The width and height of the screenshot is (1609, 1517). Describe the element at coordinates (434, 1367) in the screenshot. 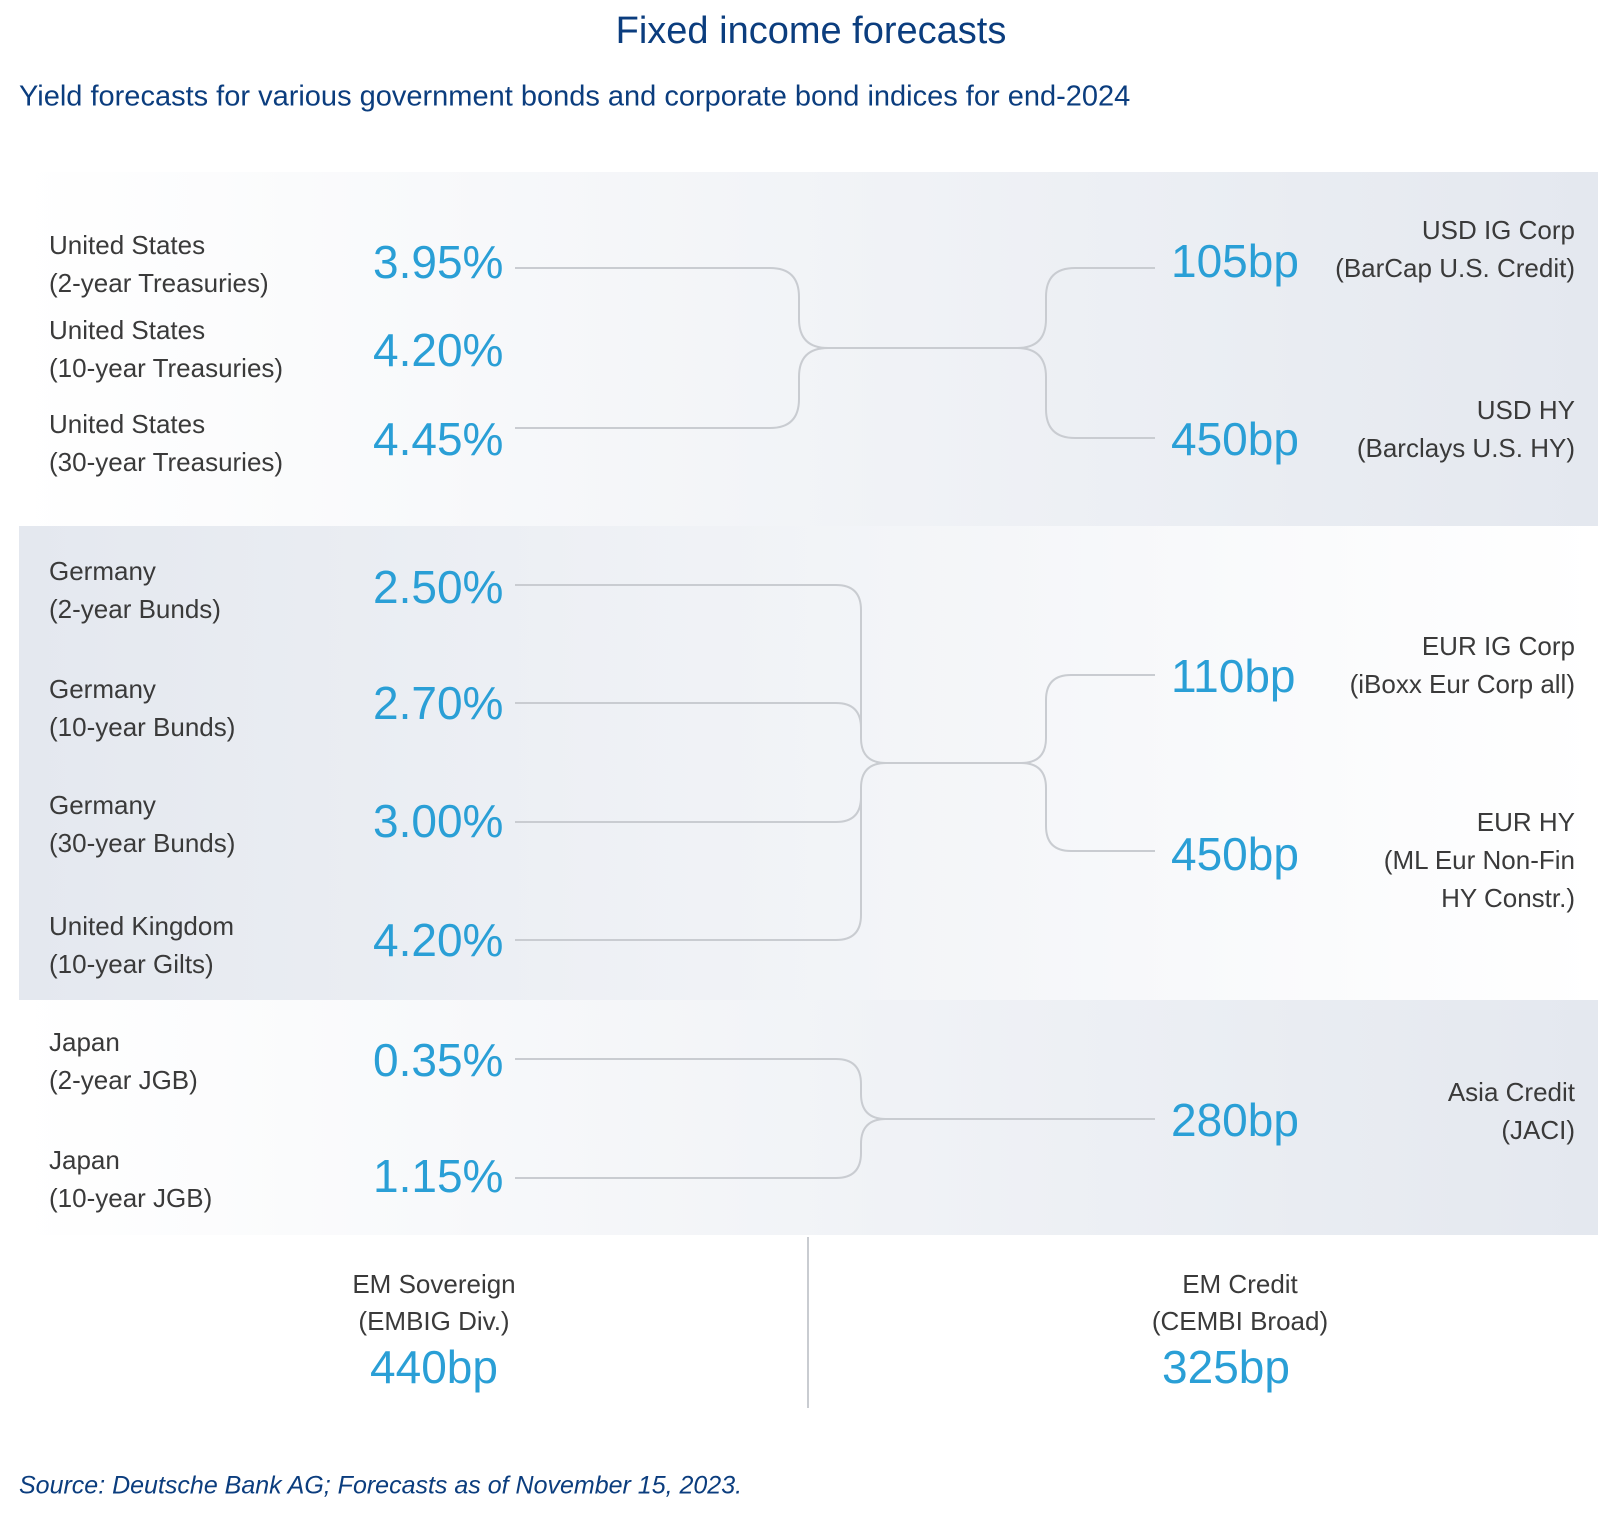

I see `em-value: 440bp` at that location.